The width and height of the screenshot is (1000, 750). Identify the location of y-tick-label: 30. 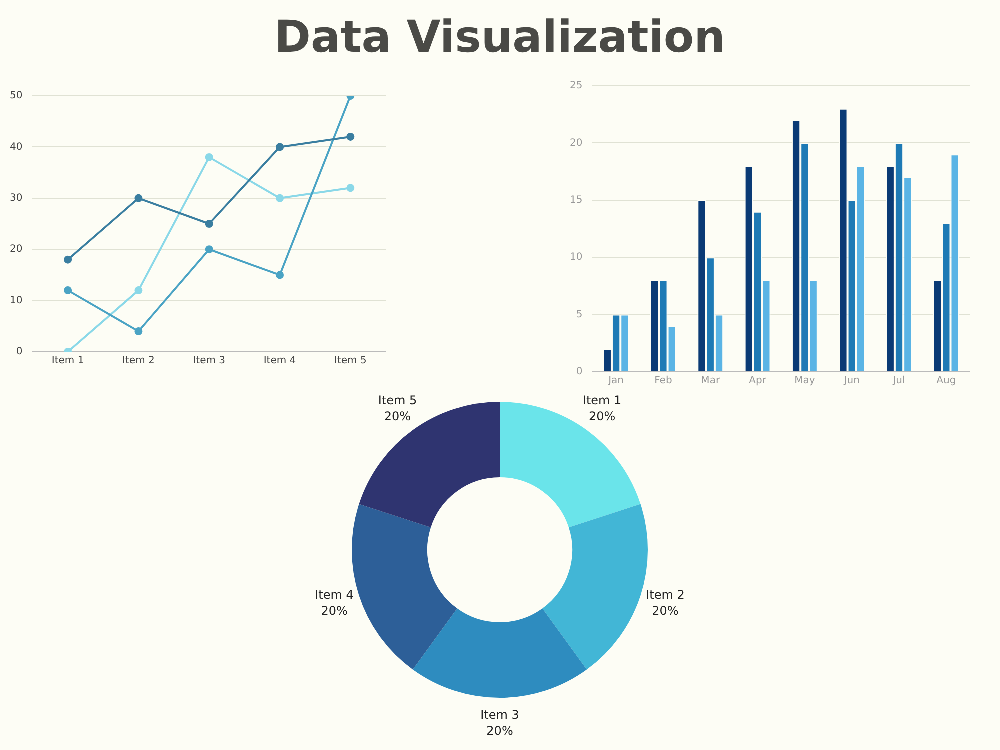
(16, 198).